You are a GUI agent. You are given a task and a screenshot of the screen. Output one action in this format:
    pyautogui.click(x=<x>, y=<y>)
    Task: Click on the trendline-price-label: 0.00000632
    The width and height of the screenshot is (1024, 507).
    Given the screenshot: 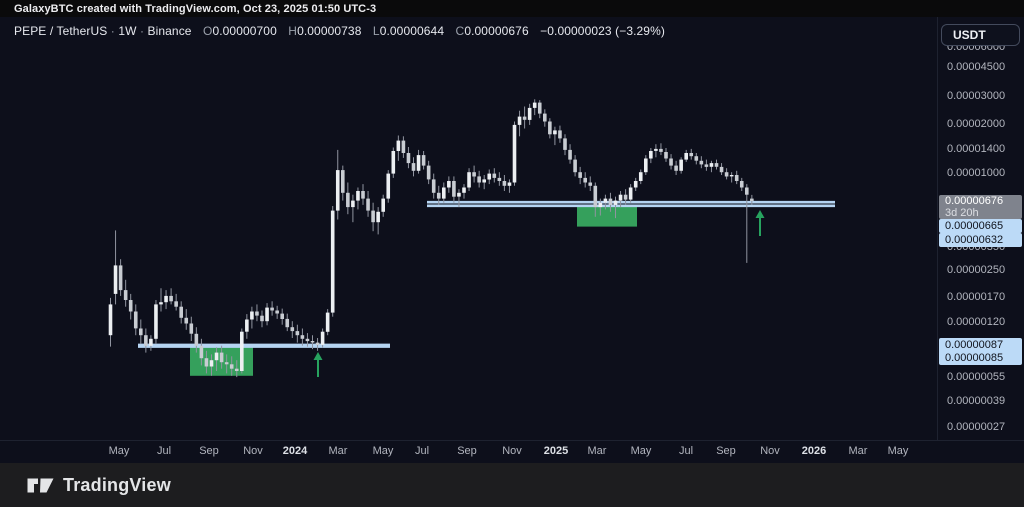 What is the action you would take?
    pyautogui.click(x=980, y=240)
    